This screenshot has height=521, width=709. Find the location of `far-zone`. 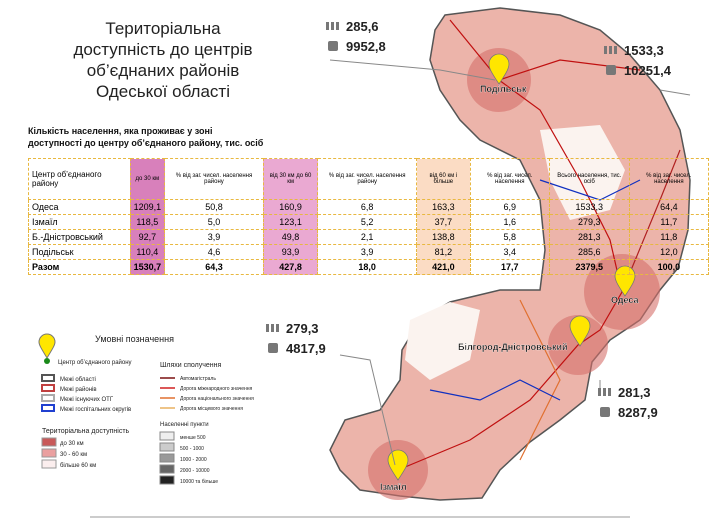

far-zone is located at coordinates (442, 341).